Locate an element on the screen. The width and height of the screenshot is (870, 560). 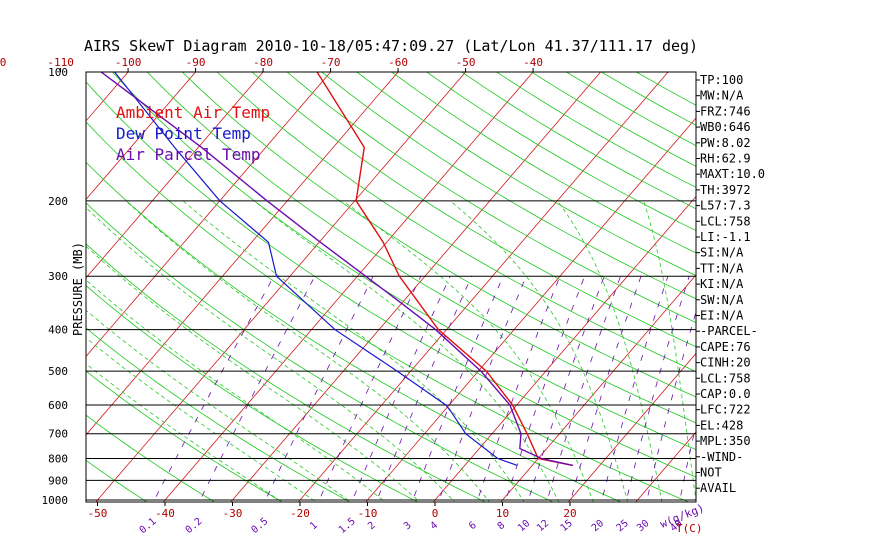
top-temp-label: -90 is located at coordinates (196, 62).